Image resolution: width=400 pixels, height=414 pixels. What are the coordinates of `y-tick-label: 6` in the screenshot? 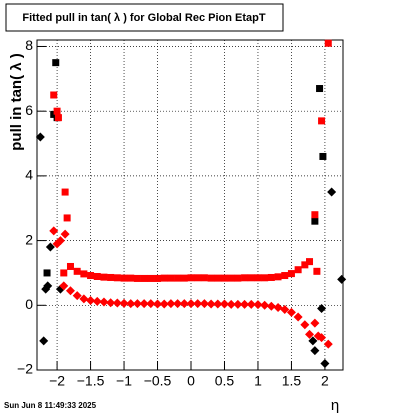 It's located at (29, 110).